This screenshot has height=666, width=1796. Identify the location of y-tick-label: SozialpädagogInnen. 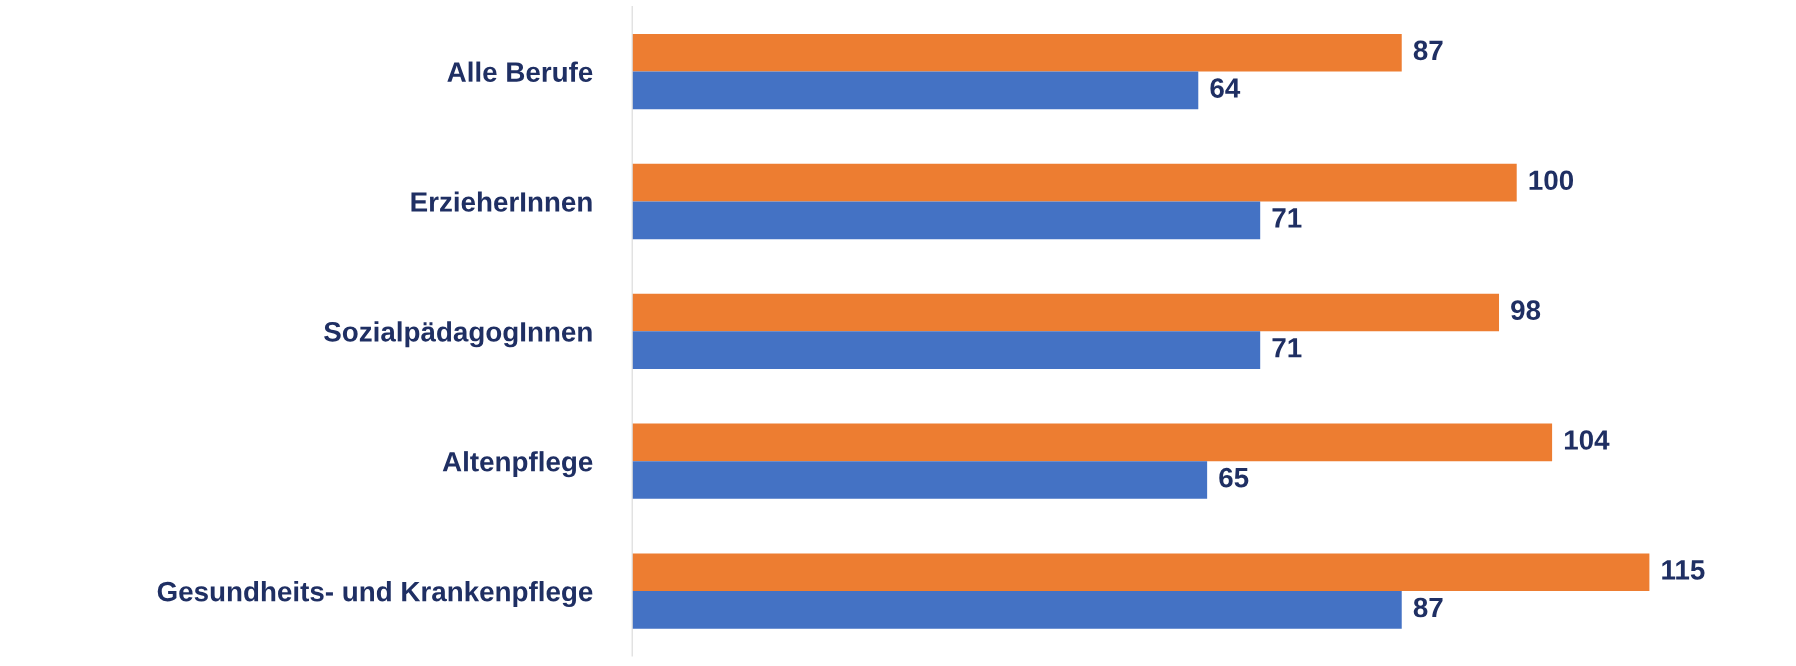
(458, 334).